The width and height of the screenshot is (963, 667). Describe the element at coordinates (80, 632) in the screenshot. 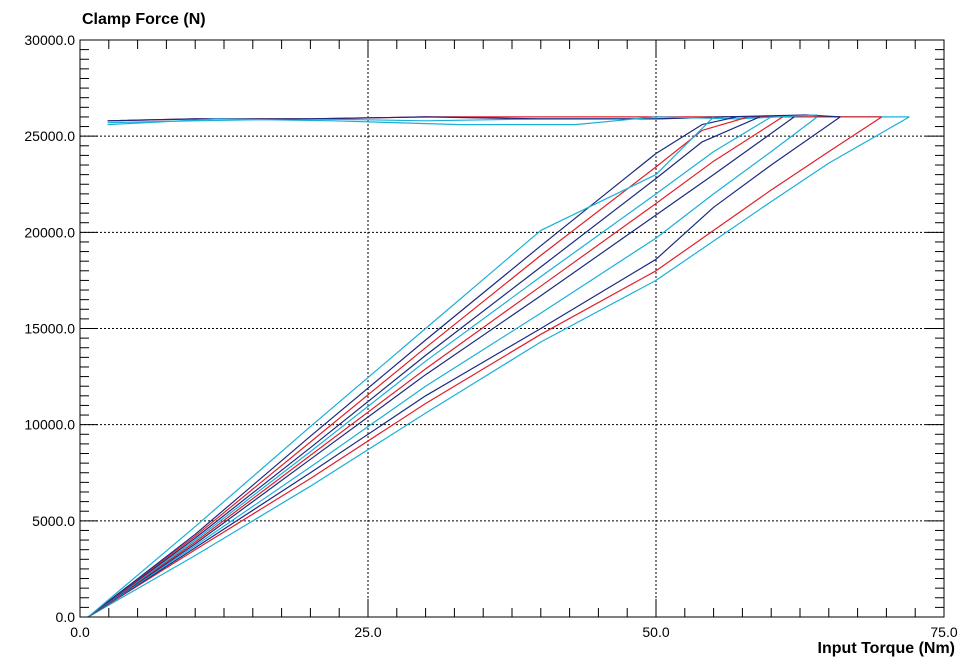

I see `x-tick-label: 0.0` at that location.